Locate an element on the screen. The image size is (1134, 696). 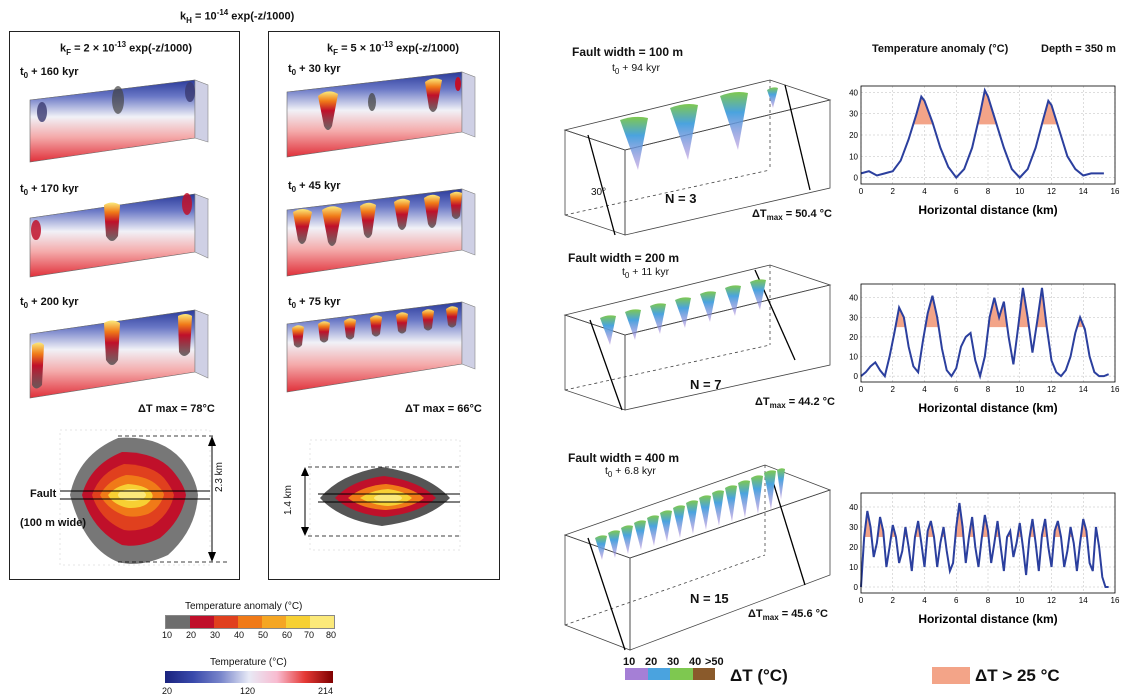
x-tick-label: 12 is located at coordinates (1051, 600).